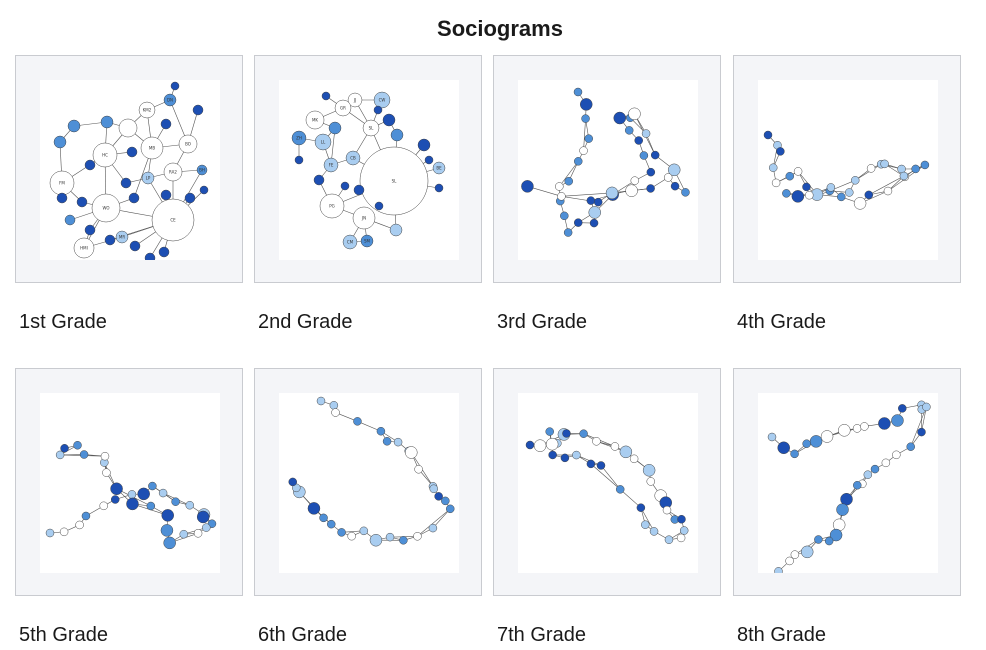 The image size is (986, 650). I want to click on sociogram-node-label: BH, so click(202, 170).